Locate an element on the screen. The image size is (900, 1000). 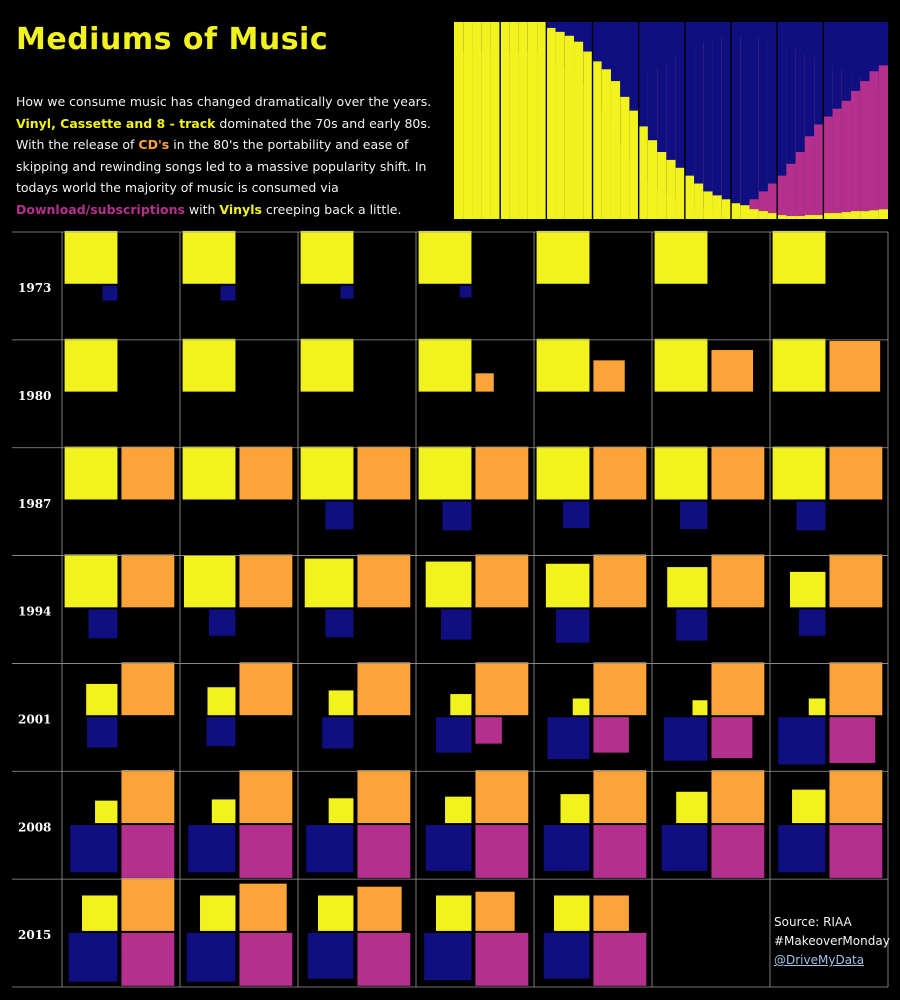
history-bar-vinyl-1980 is located at coordinates (523, 120).